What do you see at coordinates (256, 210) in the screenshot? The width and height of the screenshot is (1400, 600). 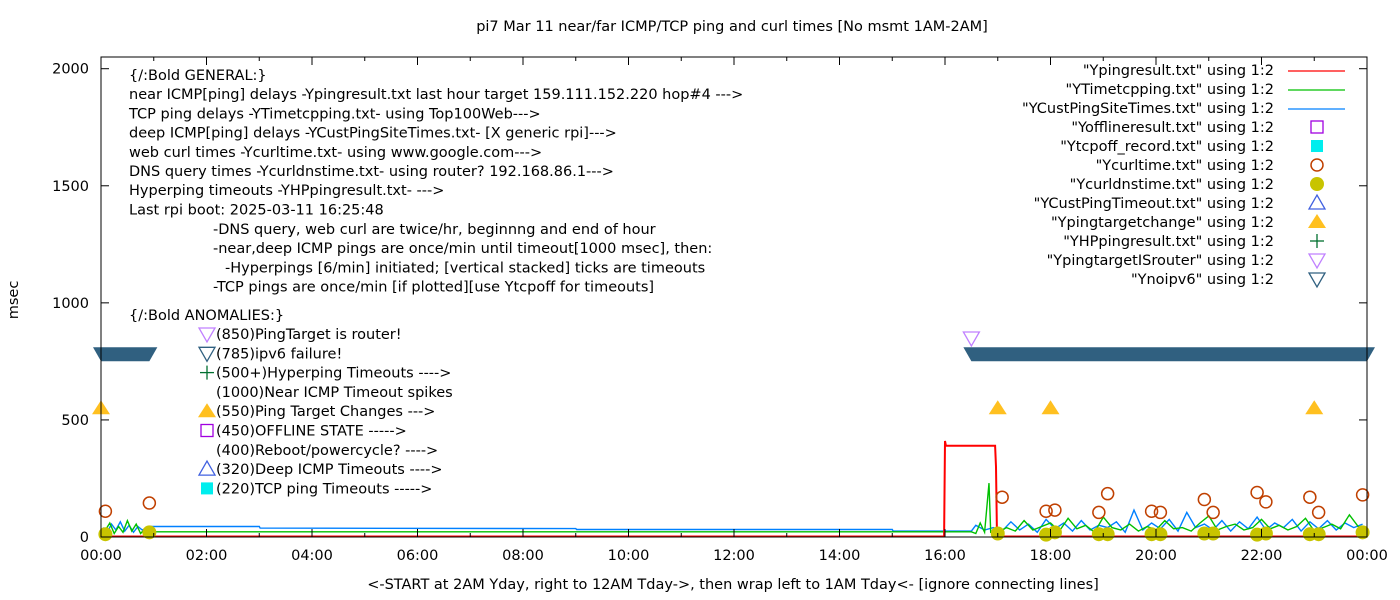 I see `note-general-line: Last rpi boot: 2025-03-11 16:25:48` at bounding box center [256, 210].